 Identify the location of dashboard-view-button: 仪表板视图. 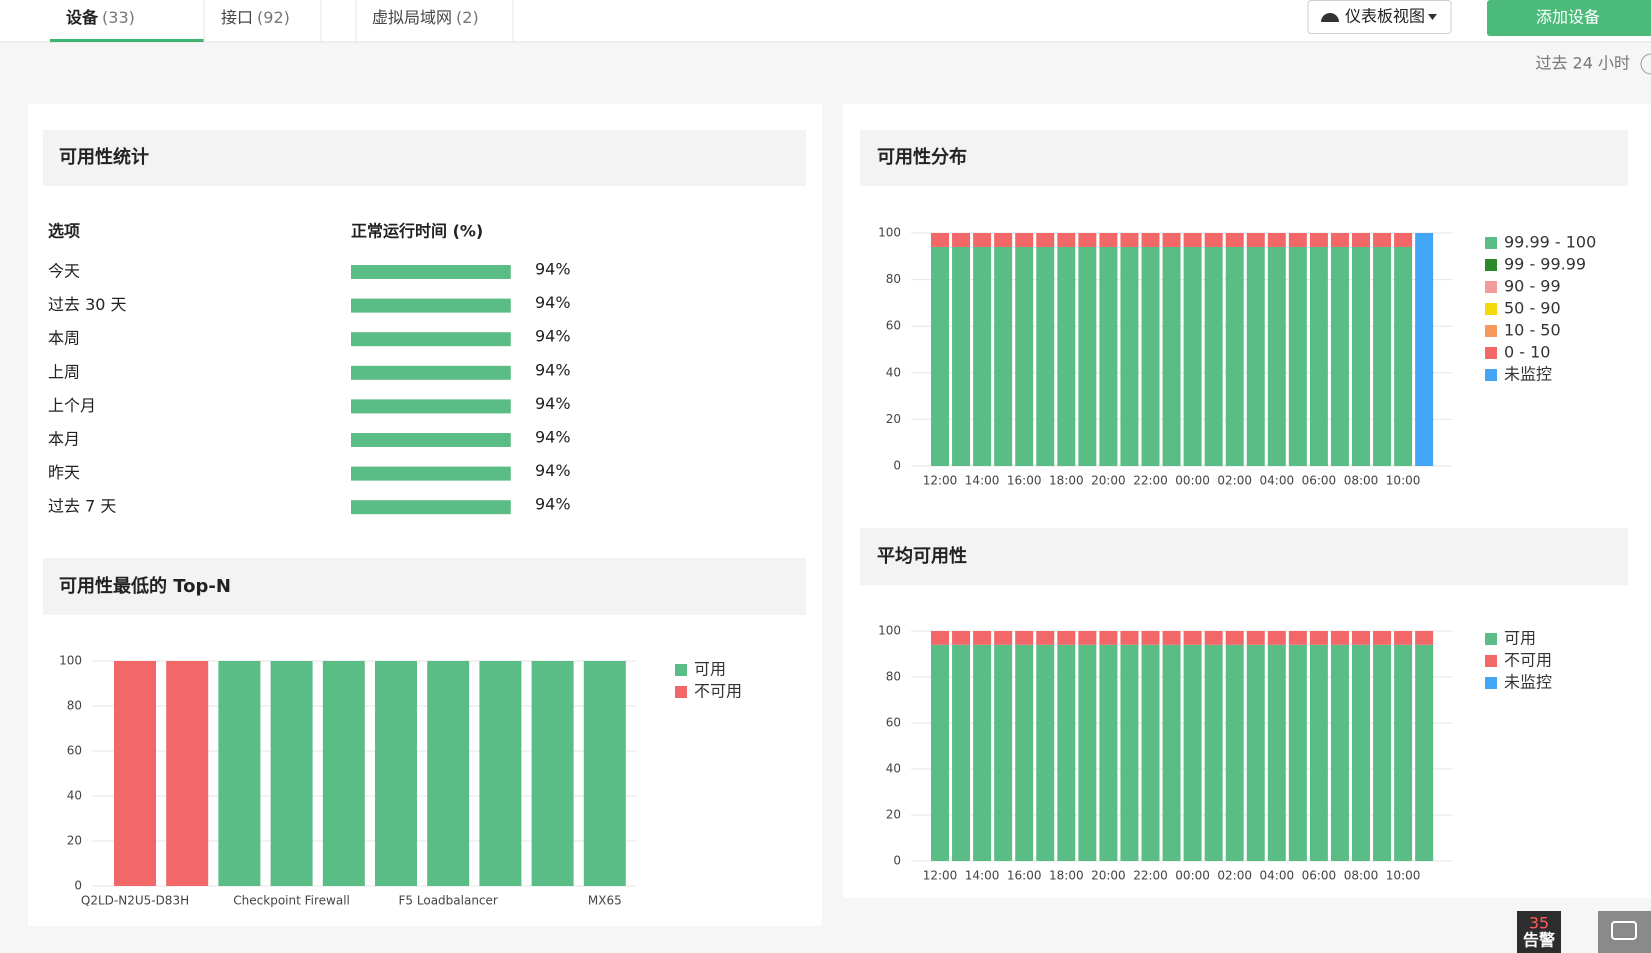
(1379, 17).